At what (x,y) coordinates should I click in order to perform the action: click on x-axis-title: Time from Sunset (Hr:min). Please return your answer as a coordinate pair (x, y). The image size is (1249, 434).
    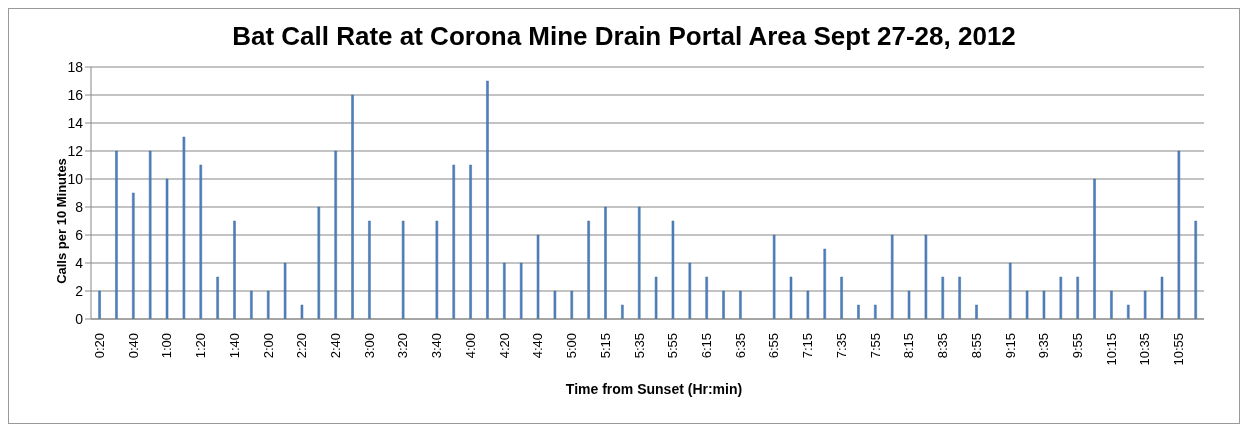
    Looking at the image, I should click on (654, 389).